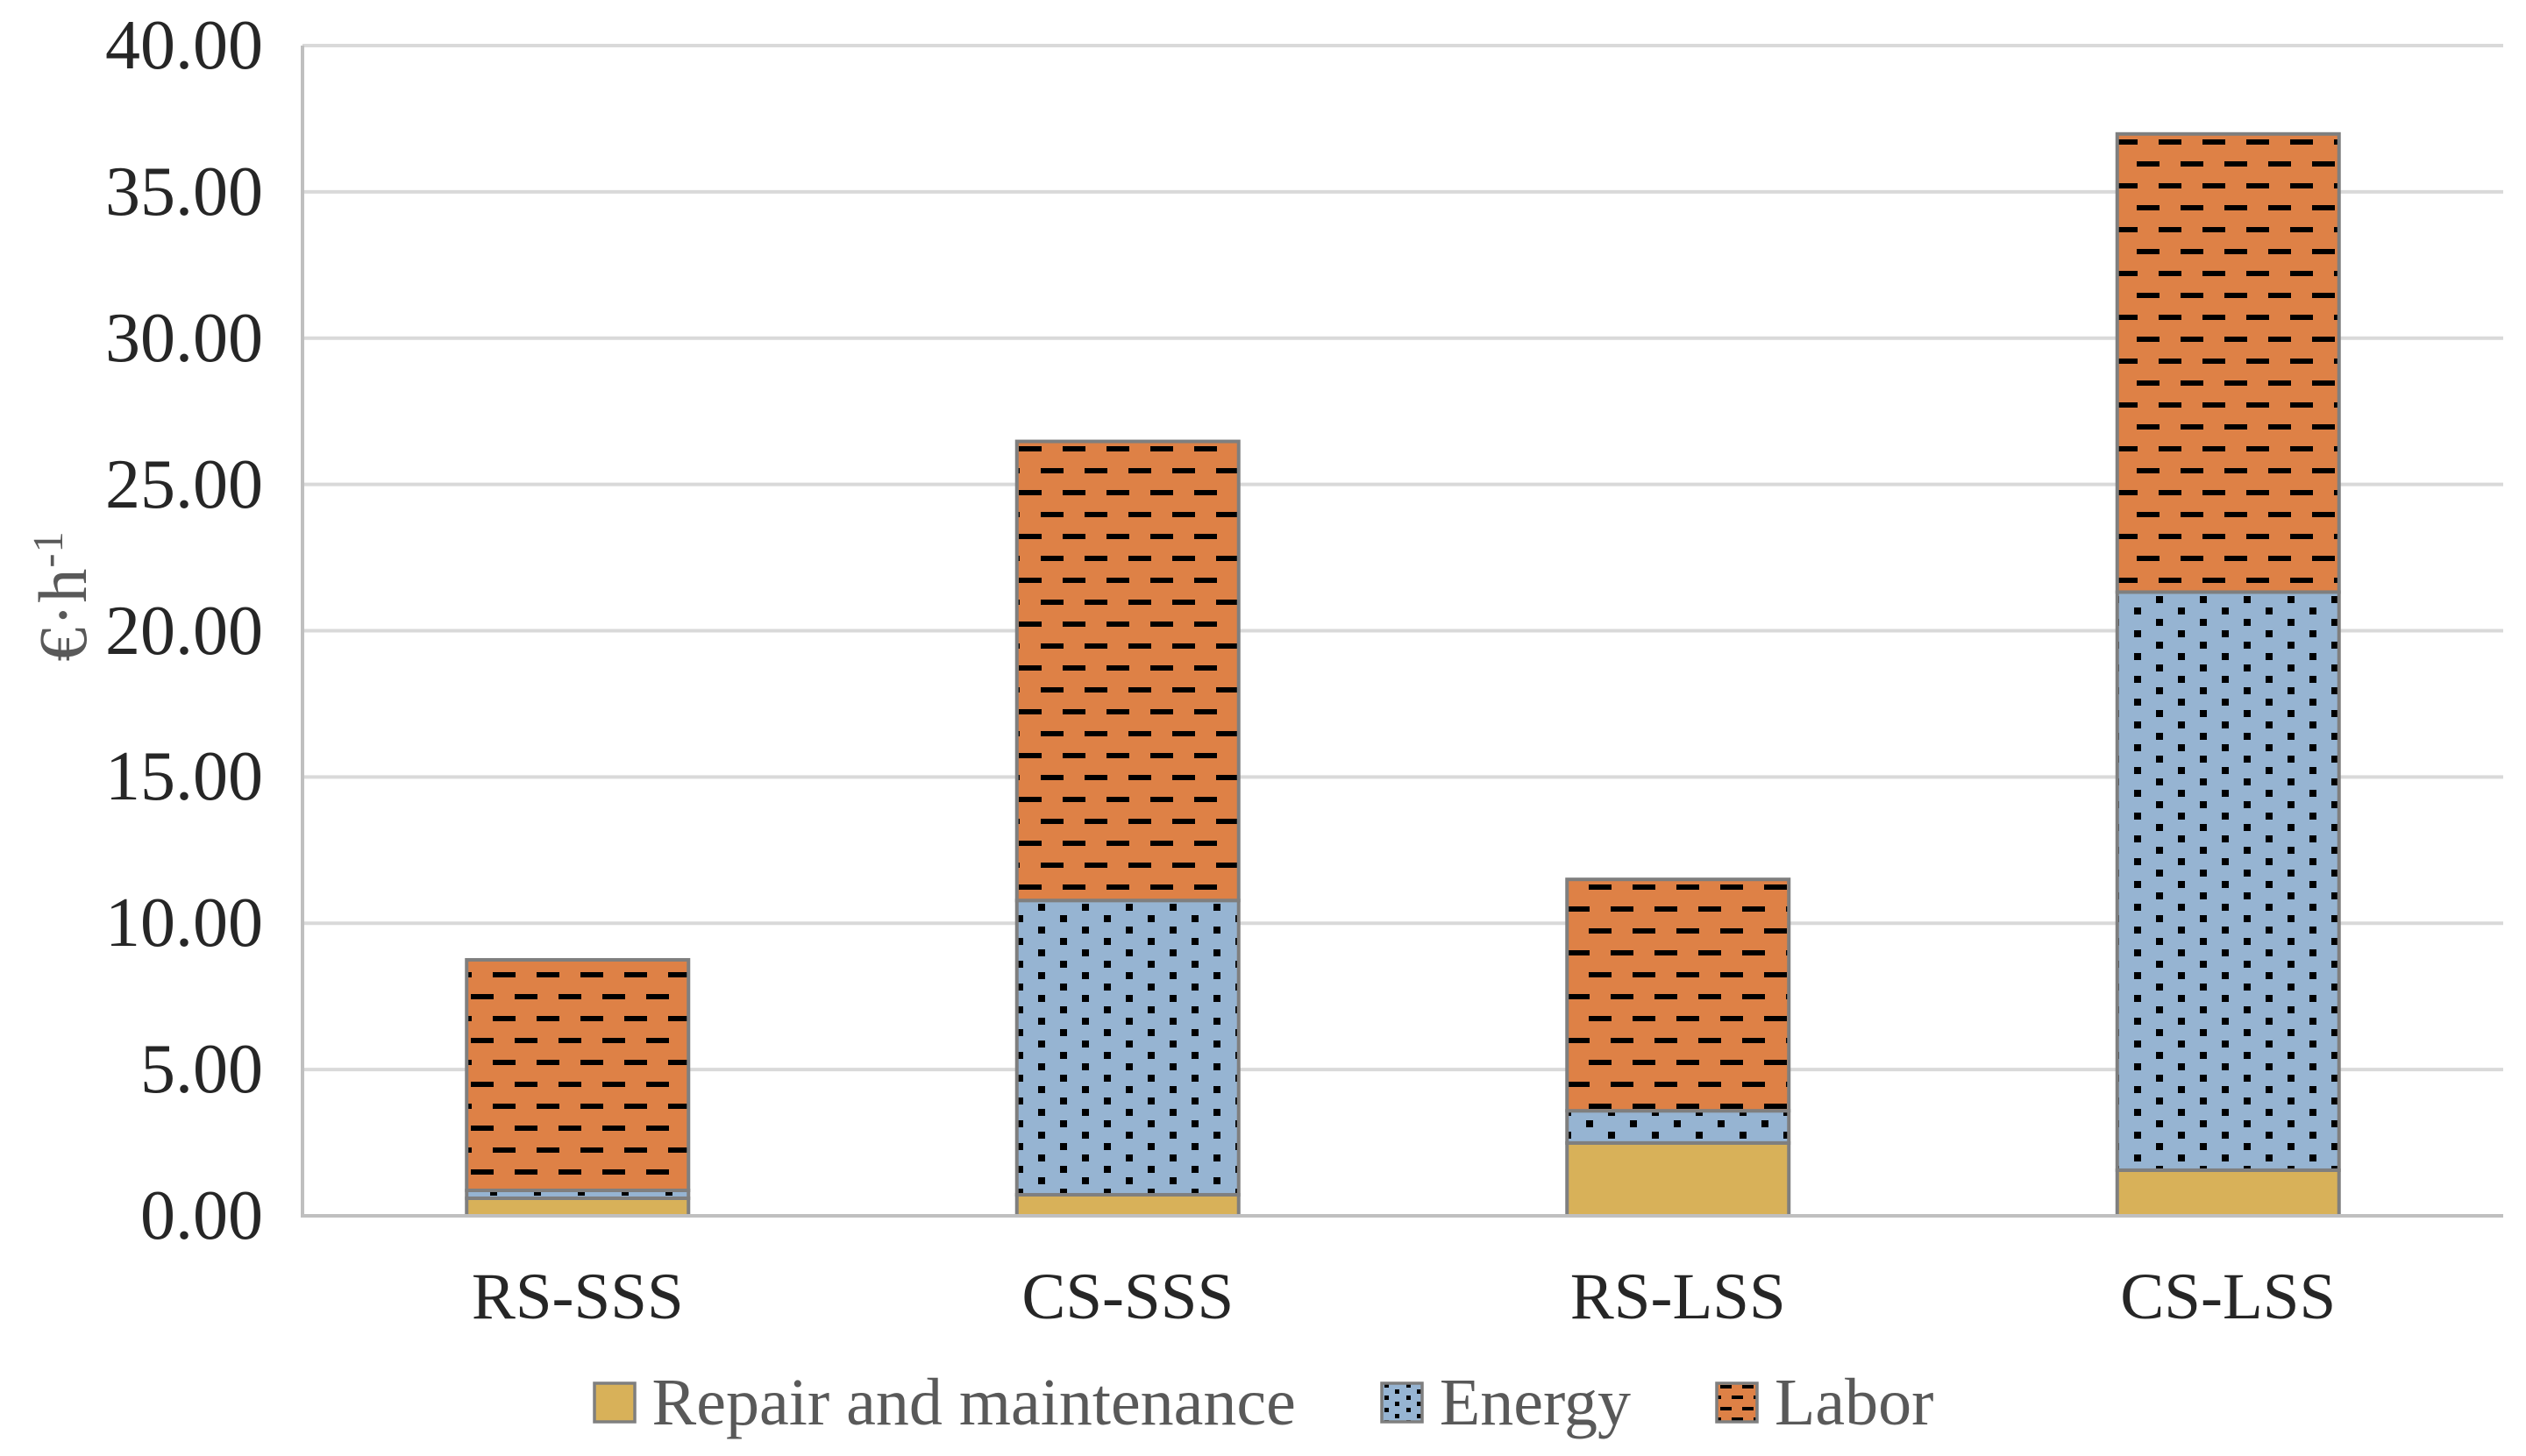 The width and height of the screenshot is (2526, 1456). I want to click on legend-item: Energy, so click(1505, 1402).